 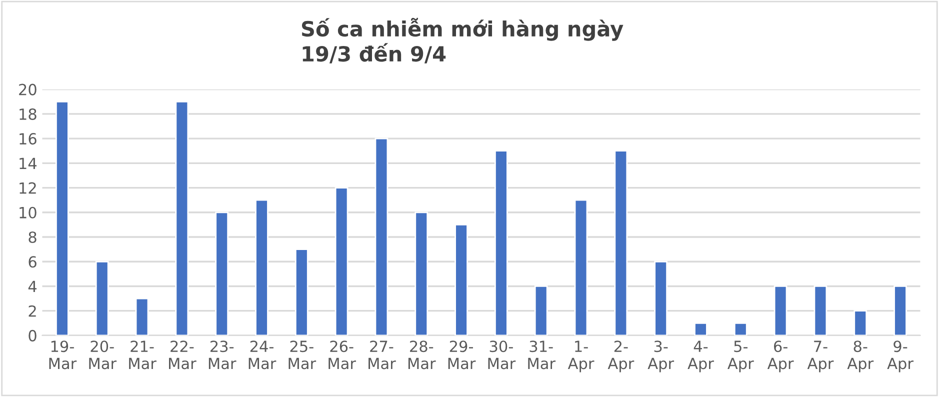 What do you see at coordinates (502, 355) in the screenshot?
I see `x-tick-label: 30- Mar` at bounding box center [502, 355].